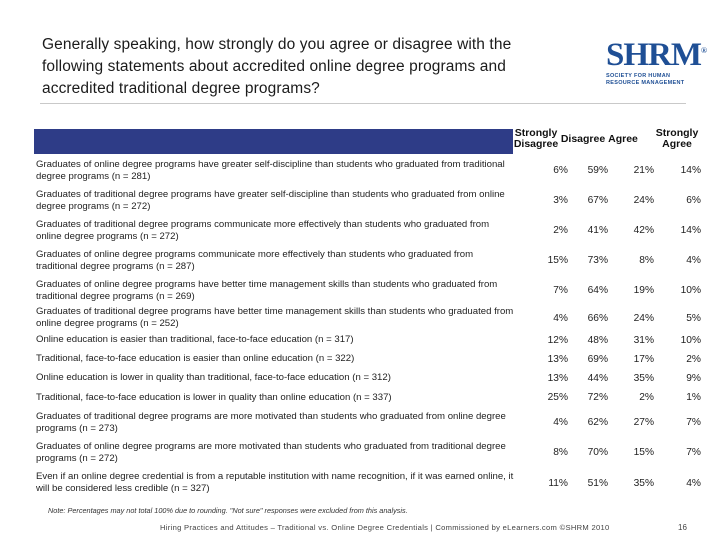 This screenshot has width=720, height=540. What do you see at coordinates (693, 318) in the screenshot?
I see `strongly-agree-value: 5%` at bounding box center [693, 318].